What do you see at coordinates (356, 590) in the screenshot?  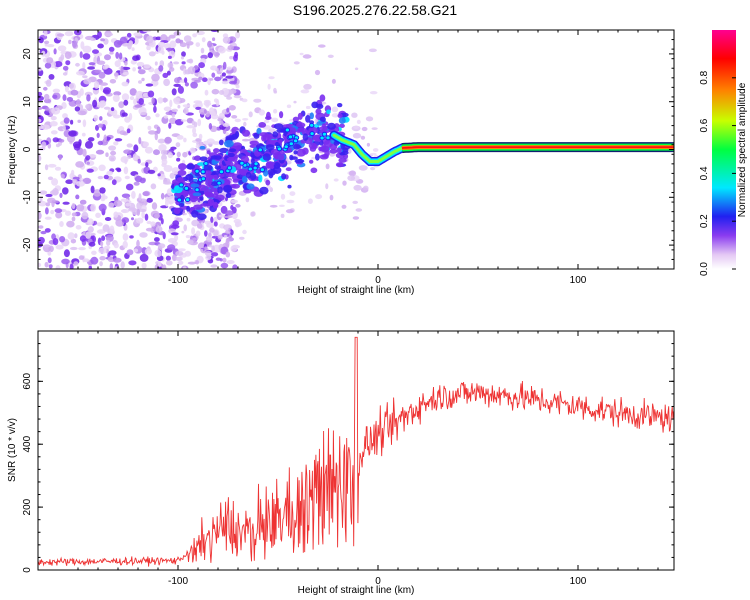 I see `snr-xlabel: Height of straight line (km)` at bounding box center [356, 590].